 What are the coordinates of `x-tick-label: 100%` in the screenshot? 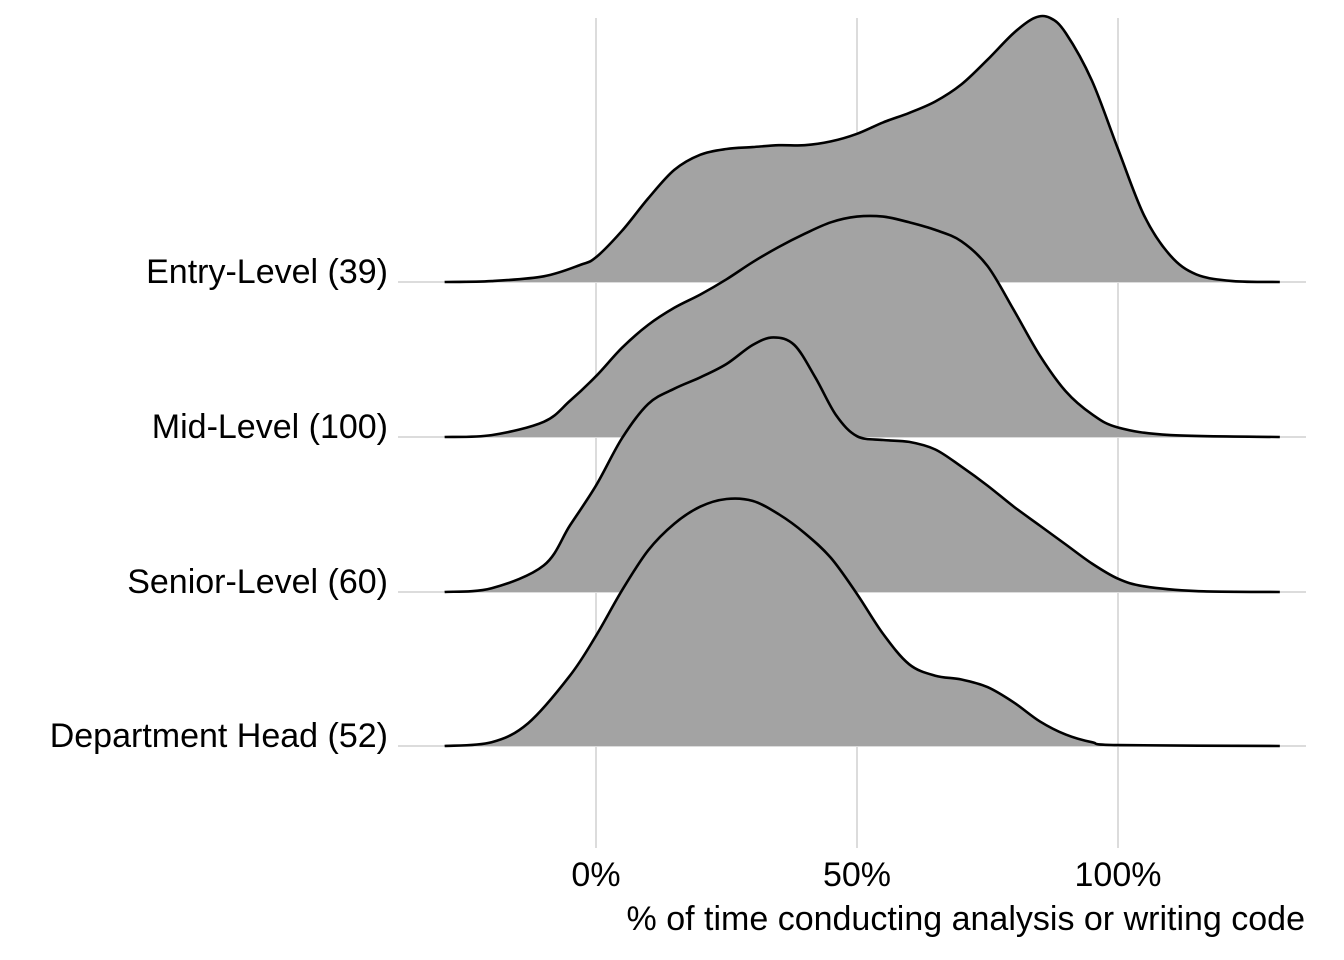 It's located at (1118, 875).